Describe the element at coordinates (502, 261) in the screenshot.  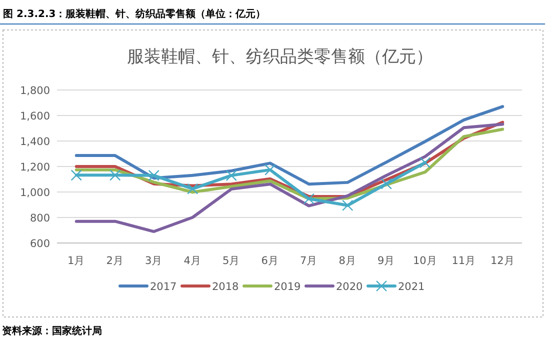
I see `x-tick-label: 12月` at that location.